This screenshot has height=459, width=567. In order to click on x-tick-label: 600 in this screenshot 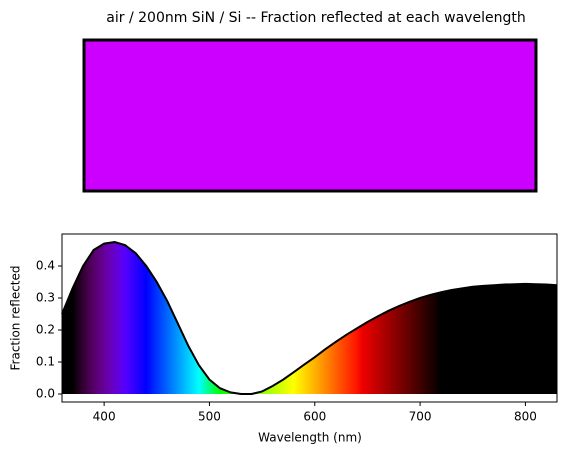, I will do `click(314, 417)`.